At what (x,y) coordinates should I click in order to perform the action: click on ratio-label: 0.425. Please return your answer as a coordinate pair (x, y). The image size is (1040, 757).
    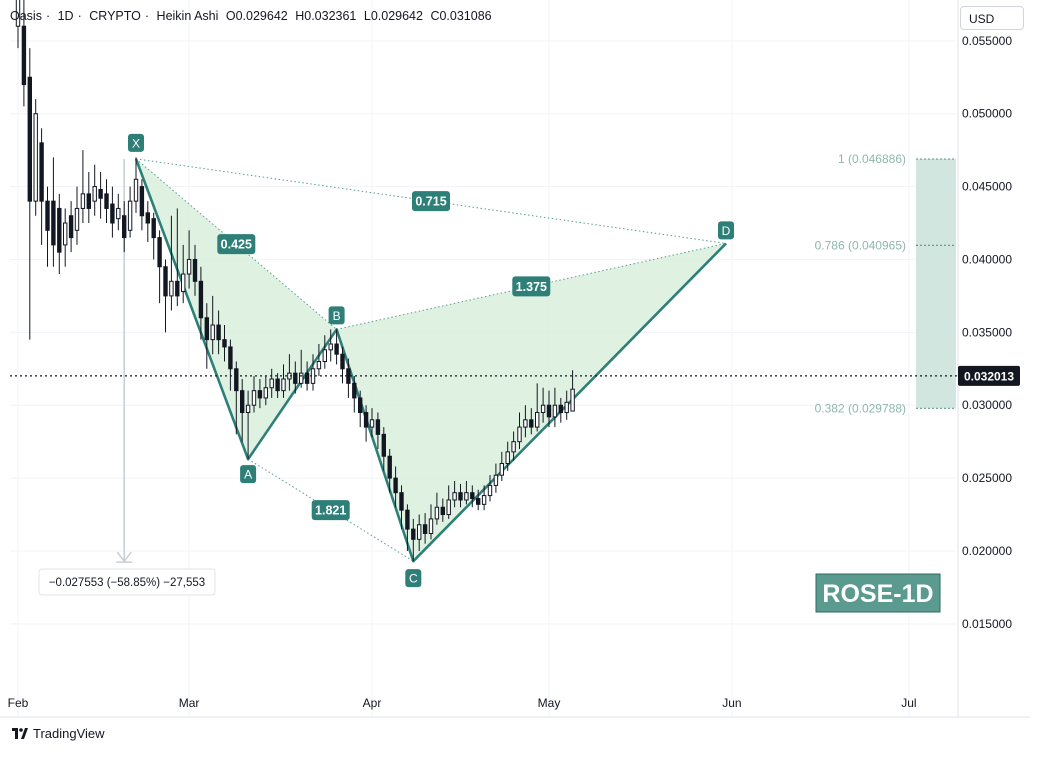
    Looking at the image, I should click on (236, 245).